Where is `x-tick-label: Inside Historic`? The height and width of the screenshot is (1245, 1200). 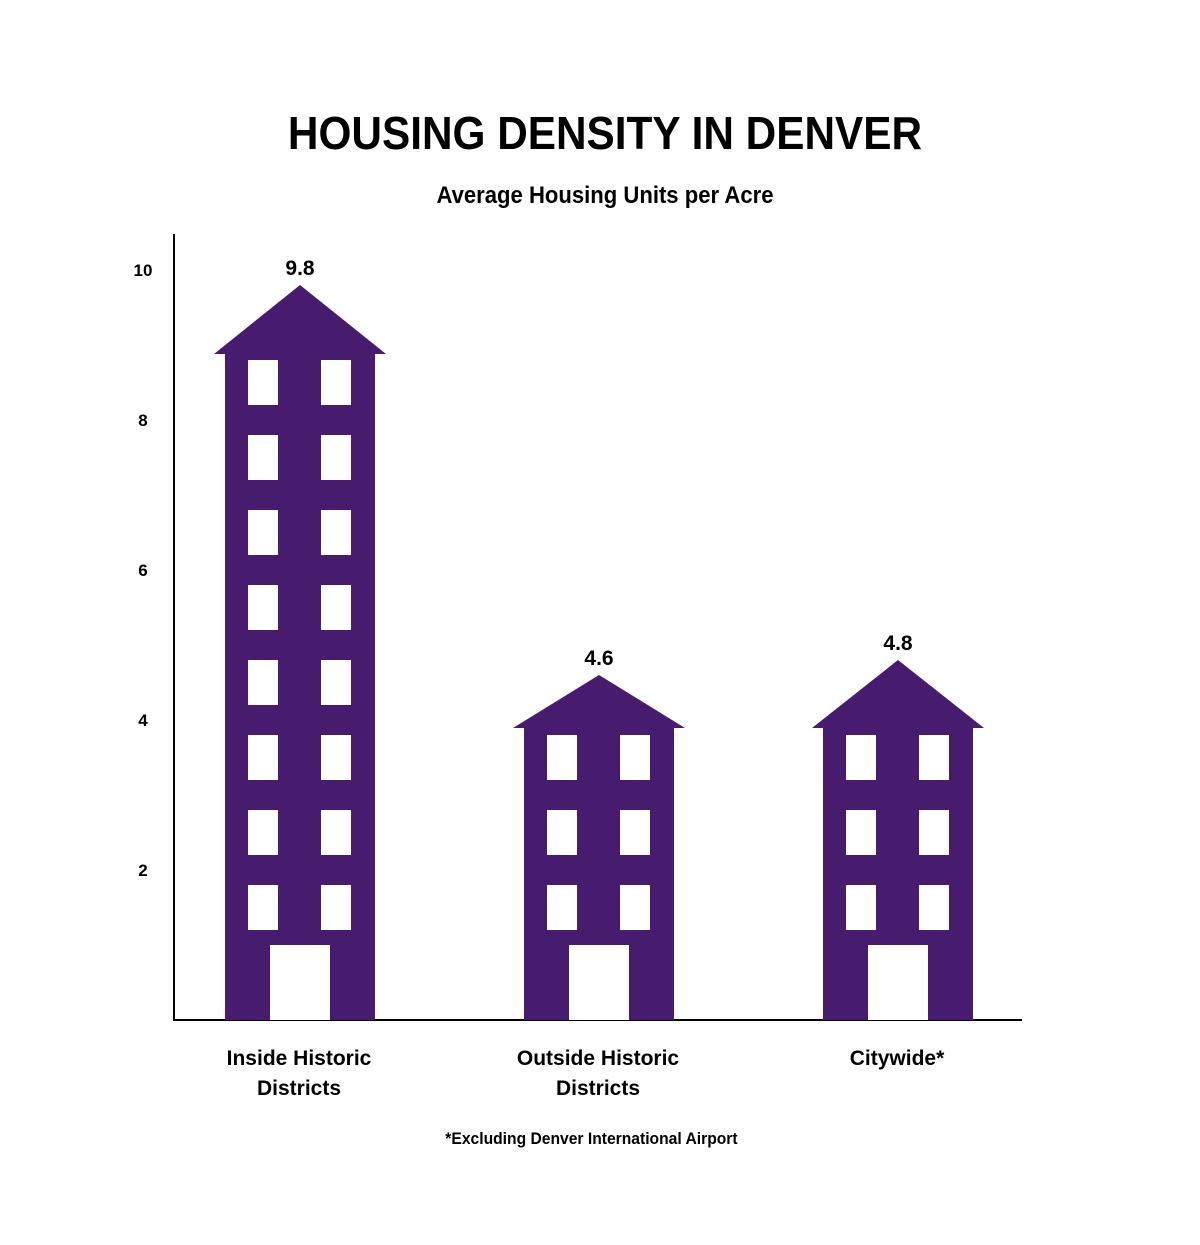 x-tick-label: Inside Historic is located at coordinates (299, 1058).